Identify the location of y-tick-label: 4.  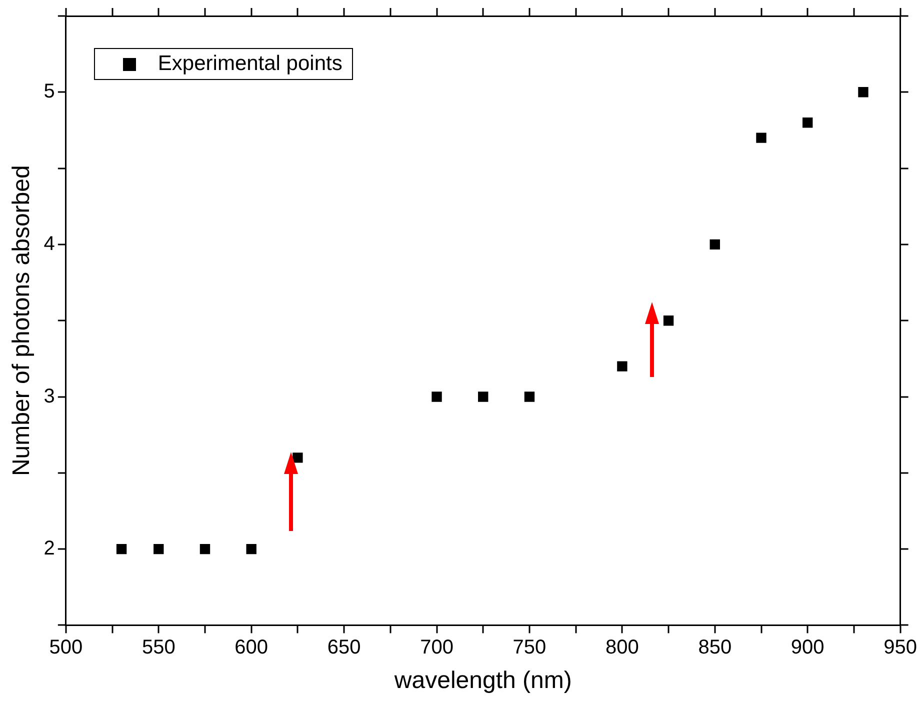
(49, 243).